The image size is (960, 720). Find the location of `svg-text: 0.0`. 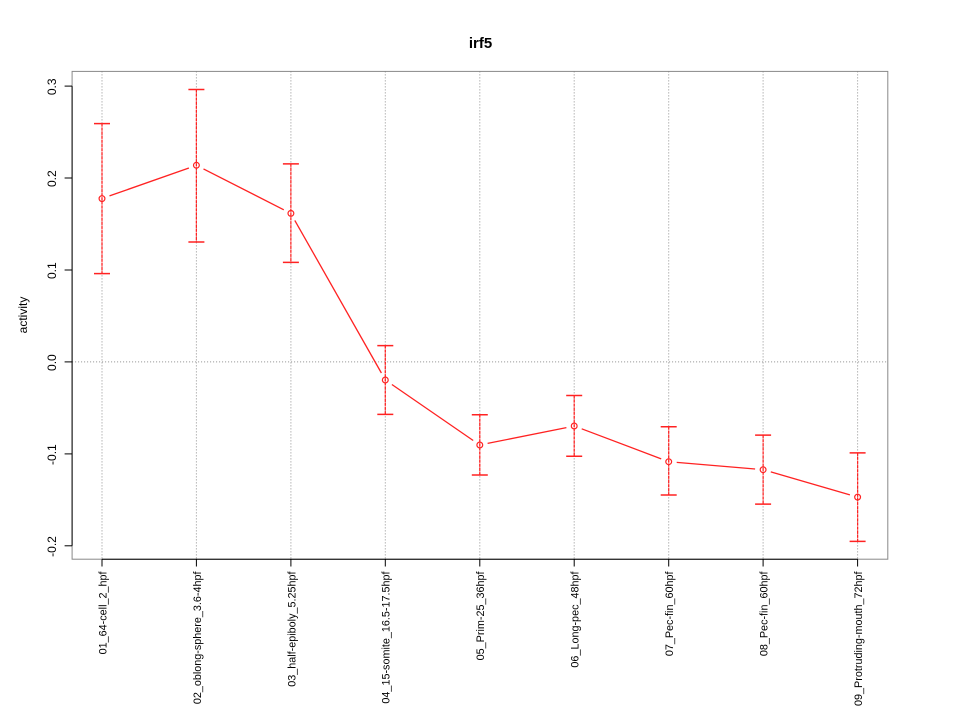

svg-text: 0.0 is located at coordinates (52, 362).